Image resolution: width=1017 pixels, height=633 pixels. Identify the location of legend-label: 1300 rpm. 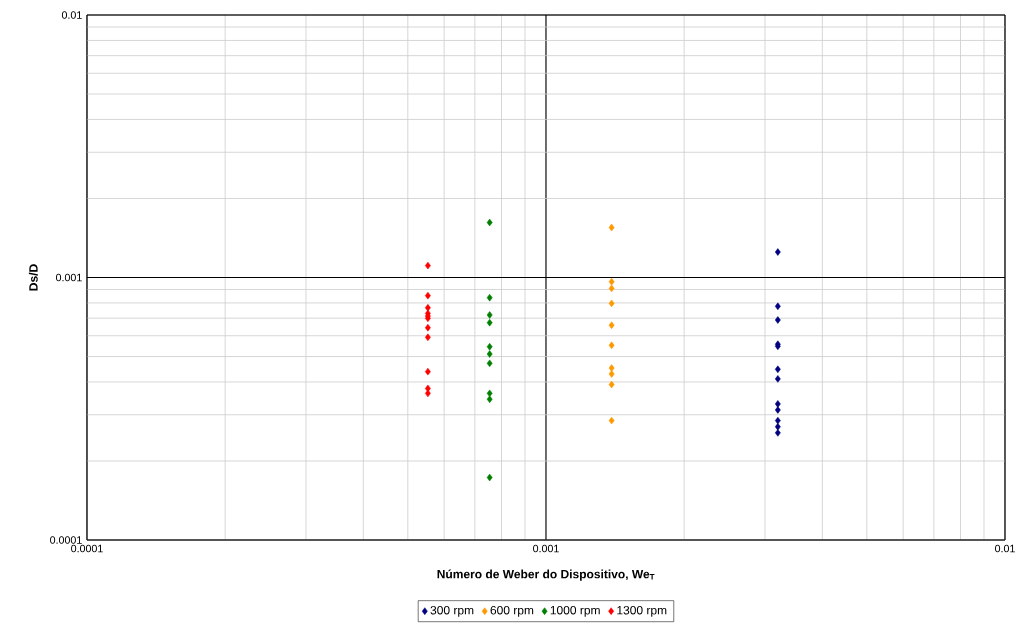
(642, 611).